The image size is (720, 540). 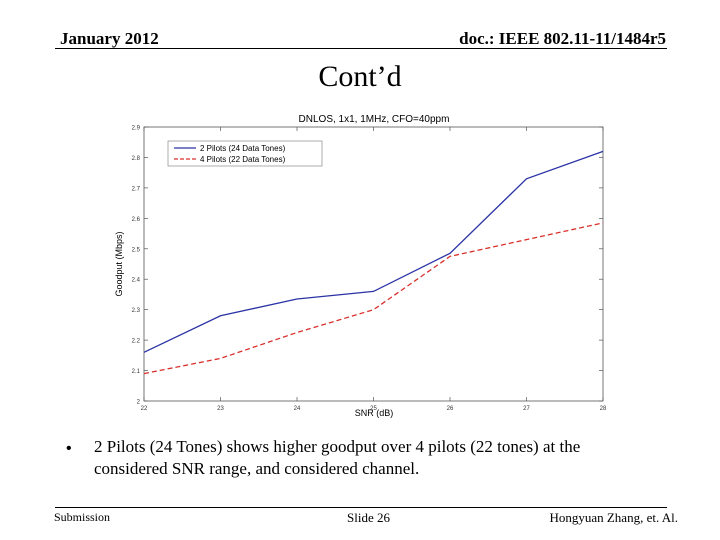 I want to click on y-tick-label: 2.2, so click(x=136, y=342).